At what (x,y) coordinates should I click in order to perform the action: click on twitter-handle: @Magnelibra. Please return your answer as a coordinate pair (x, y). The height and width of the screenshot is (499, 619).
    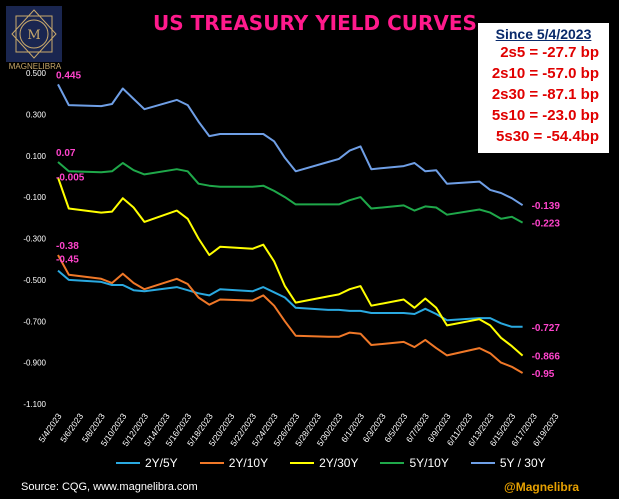
    Looking at the image, I should click on (542, 487).